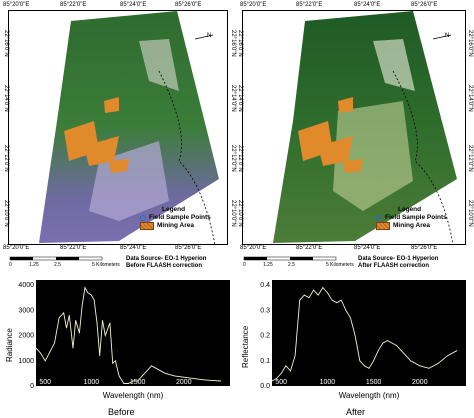 The width and height of the screenshot is (474, 418). I want to click on top-coord: 85°20'0"E, so click(16, 5).